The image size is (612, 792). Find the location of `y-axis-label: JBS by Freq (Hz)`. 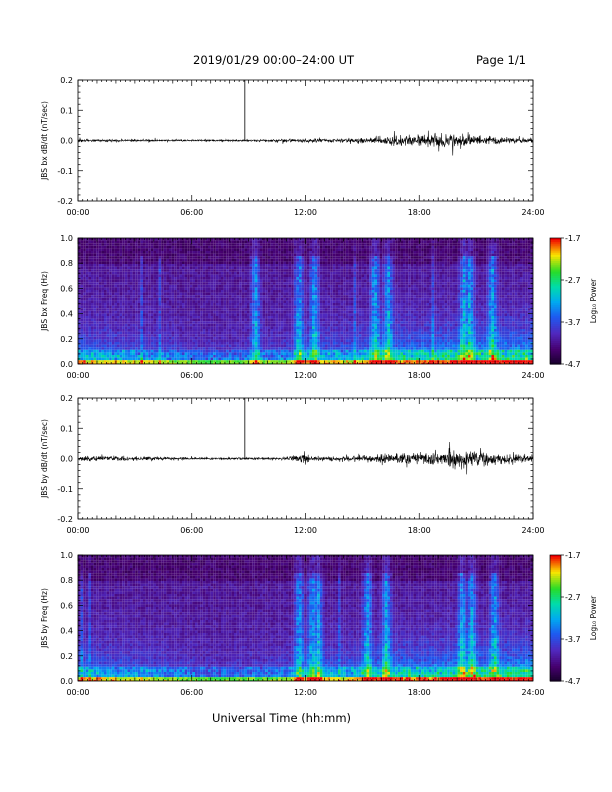

y-axis-label: JBS by Freq (Hz) is located at coordinates (44, 618).